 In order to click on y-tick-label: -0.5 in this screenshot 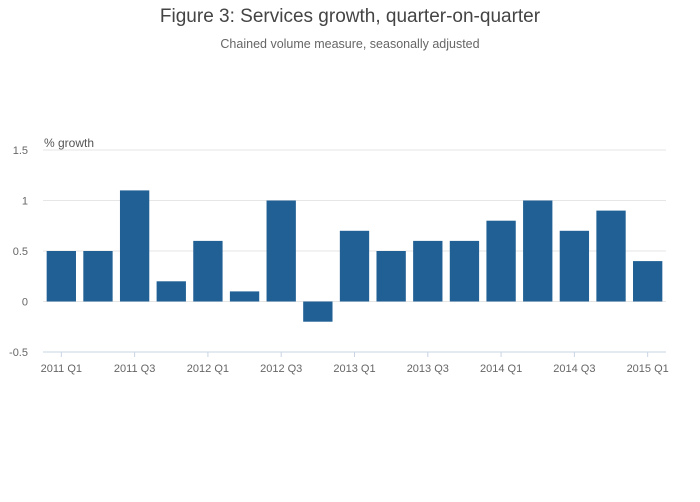, I will do `click(18, 353)`.